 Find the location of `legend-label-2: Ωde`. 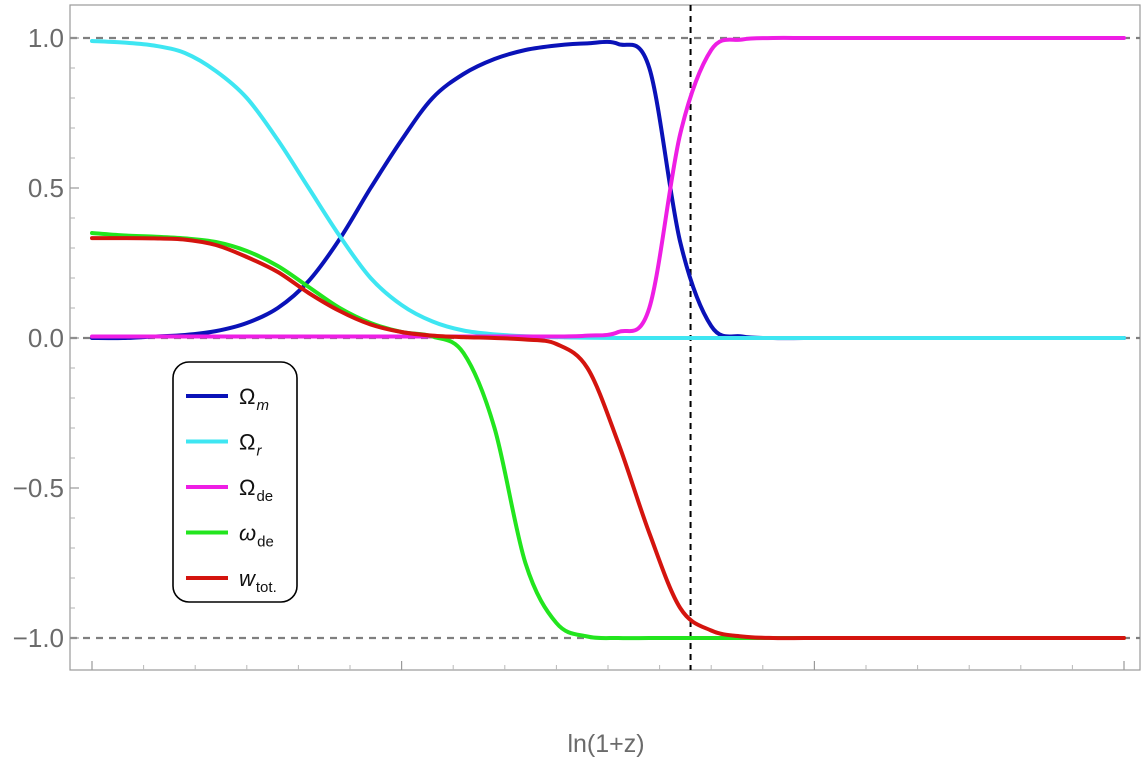

legend-label-2: Ωde is located at coordinates (256, 490).